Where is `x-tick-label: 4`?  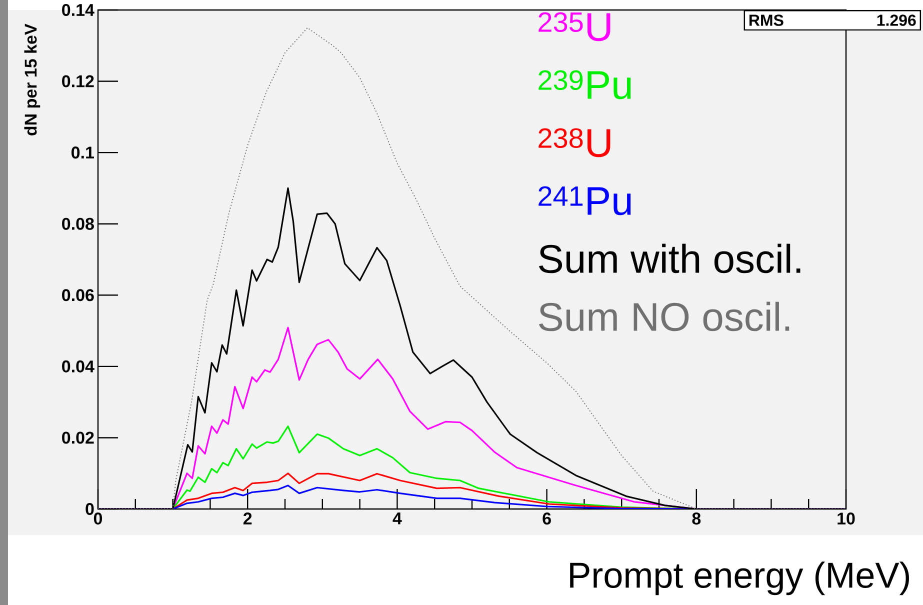 x-tick-label: 4 is located at coordinates (397, 518).